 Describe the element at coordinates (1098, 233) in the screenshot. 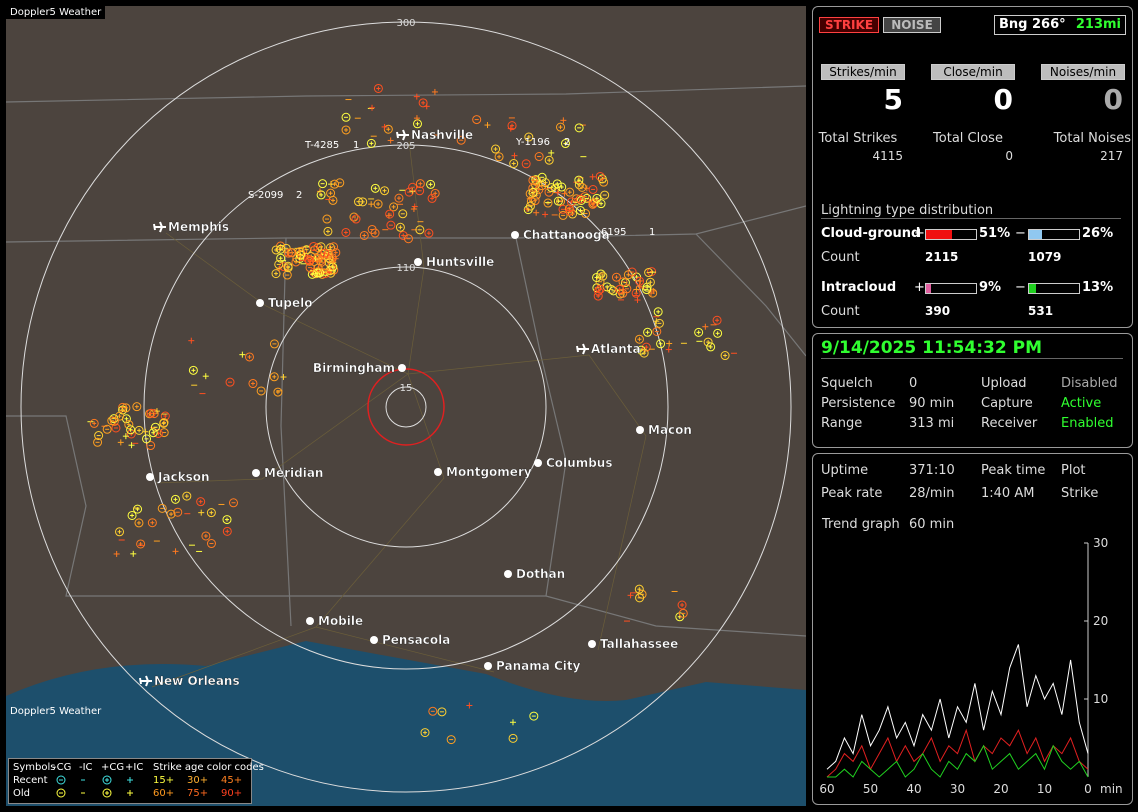

I see `pct-value: 26%` at that location.